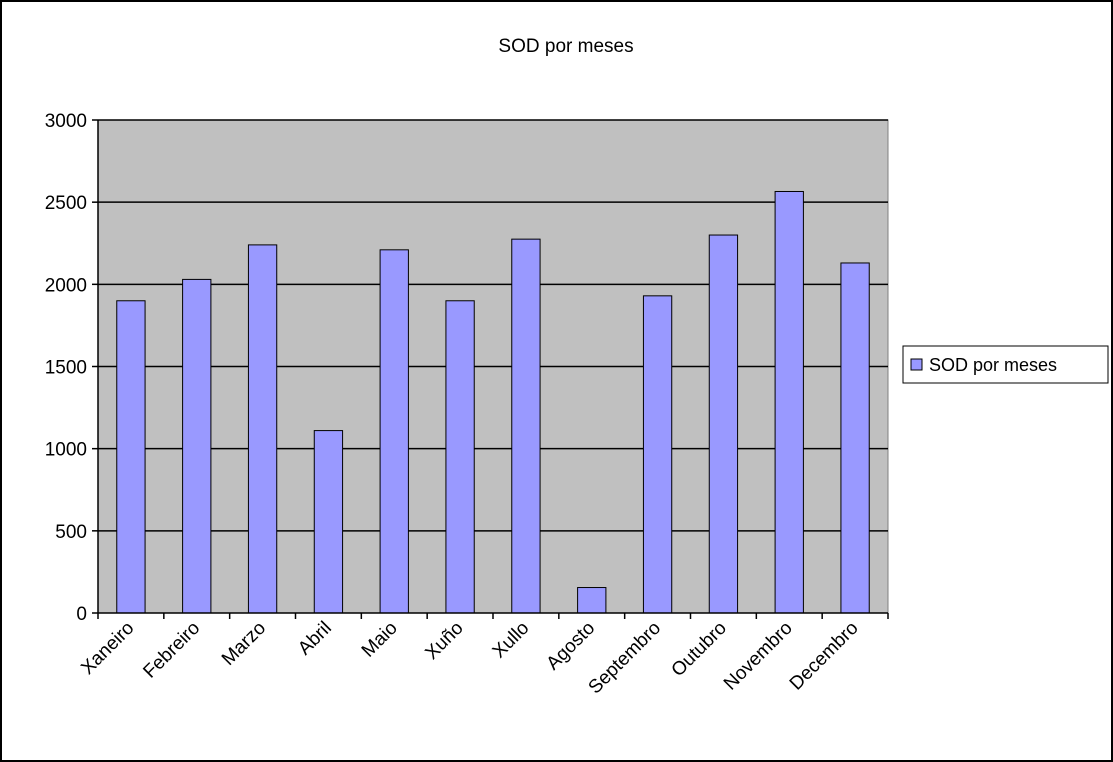 Image resolution: width=1113 pixels, height=762 pixels. Describe the element at coordinates (789, 402) in the screenshot. I see `bar-novembro` at that location.